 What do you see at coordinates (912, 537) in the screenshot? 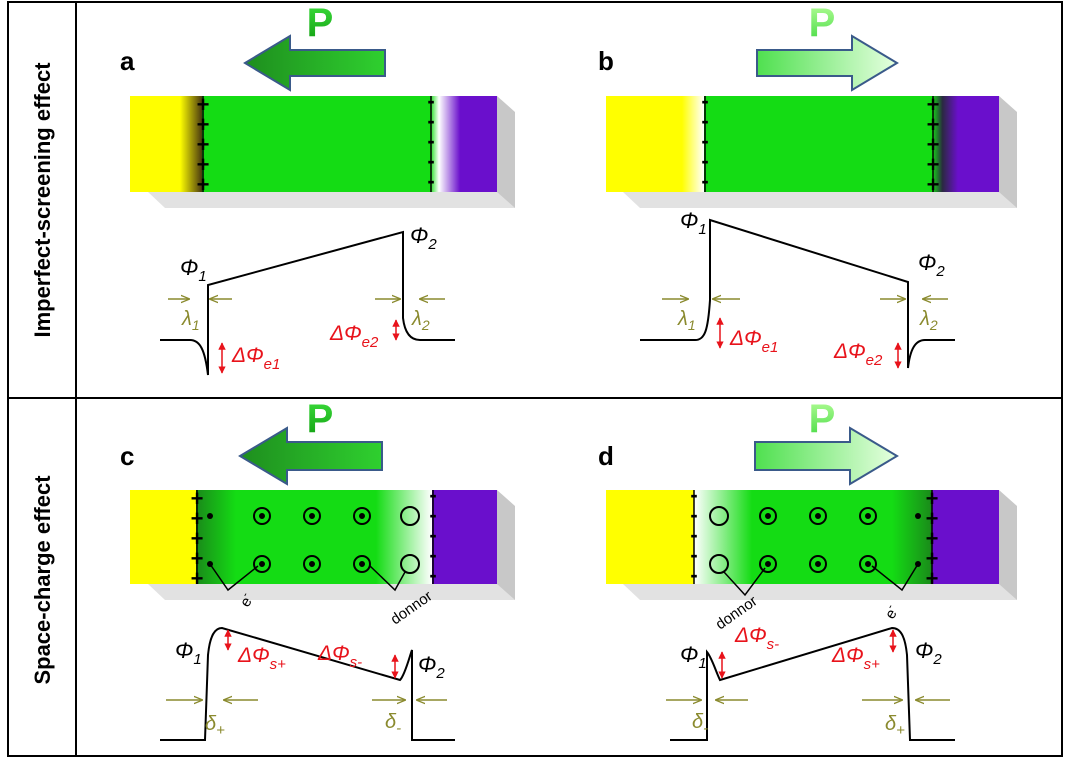
I see `space-charge-region-right` at bounding box center [912, 537].